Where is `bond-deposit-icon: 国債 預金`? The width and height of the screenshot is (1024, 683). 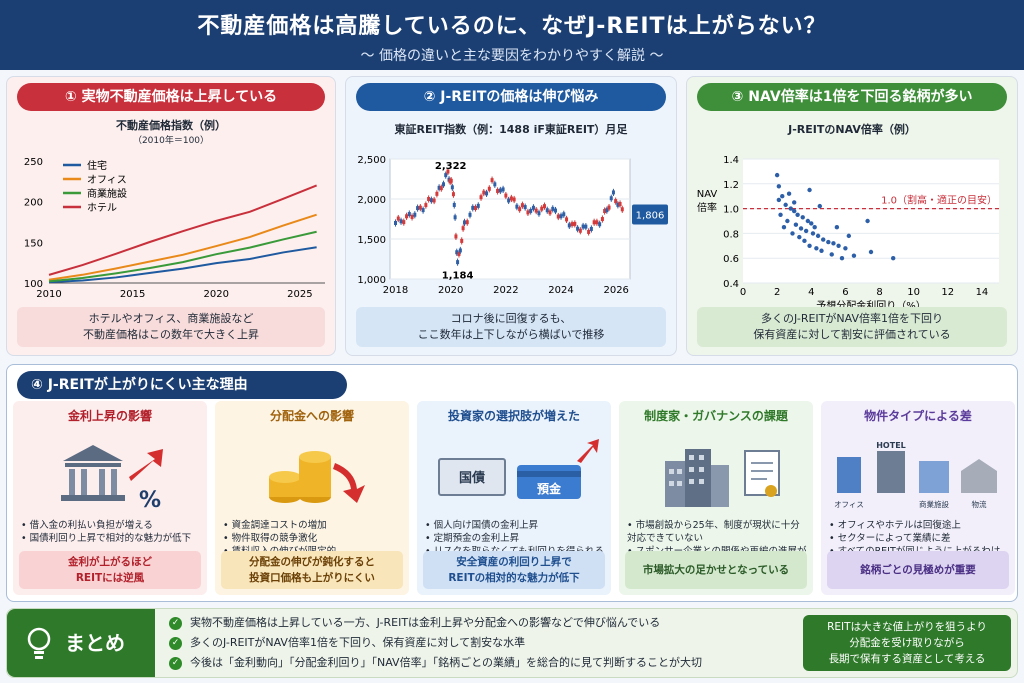 bond-deposit-icon: 国債 預金 is located at coordinates (518, 469).